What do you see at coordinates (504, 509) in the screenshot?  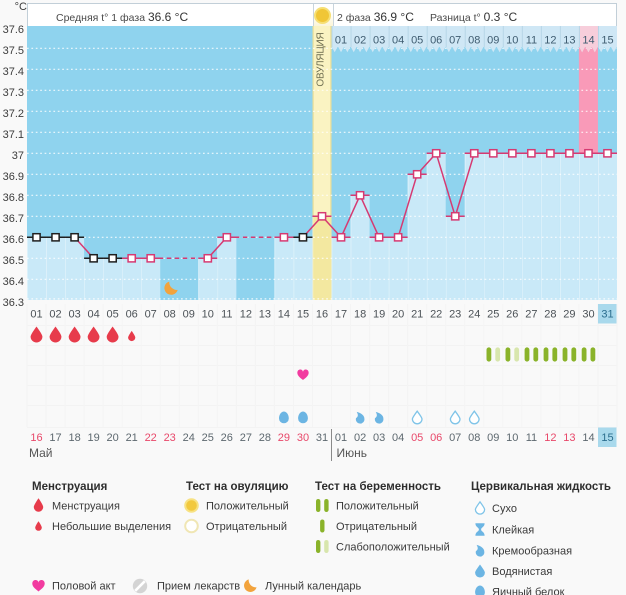 I see `svg-text: Сухо` at bounding box center [504, 509].